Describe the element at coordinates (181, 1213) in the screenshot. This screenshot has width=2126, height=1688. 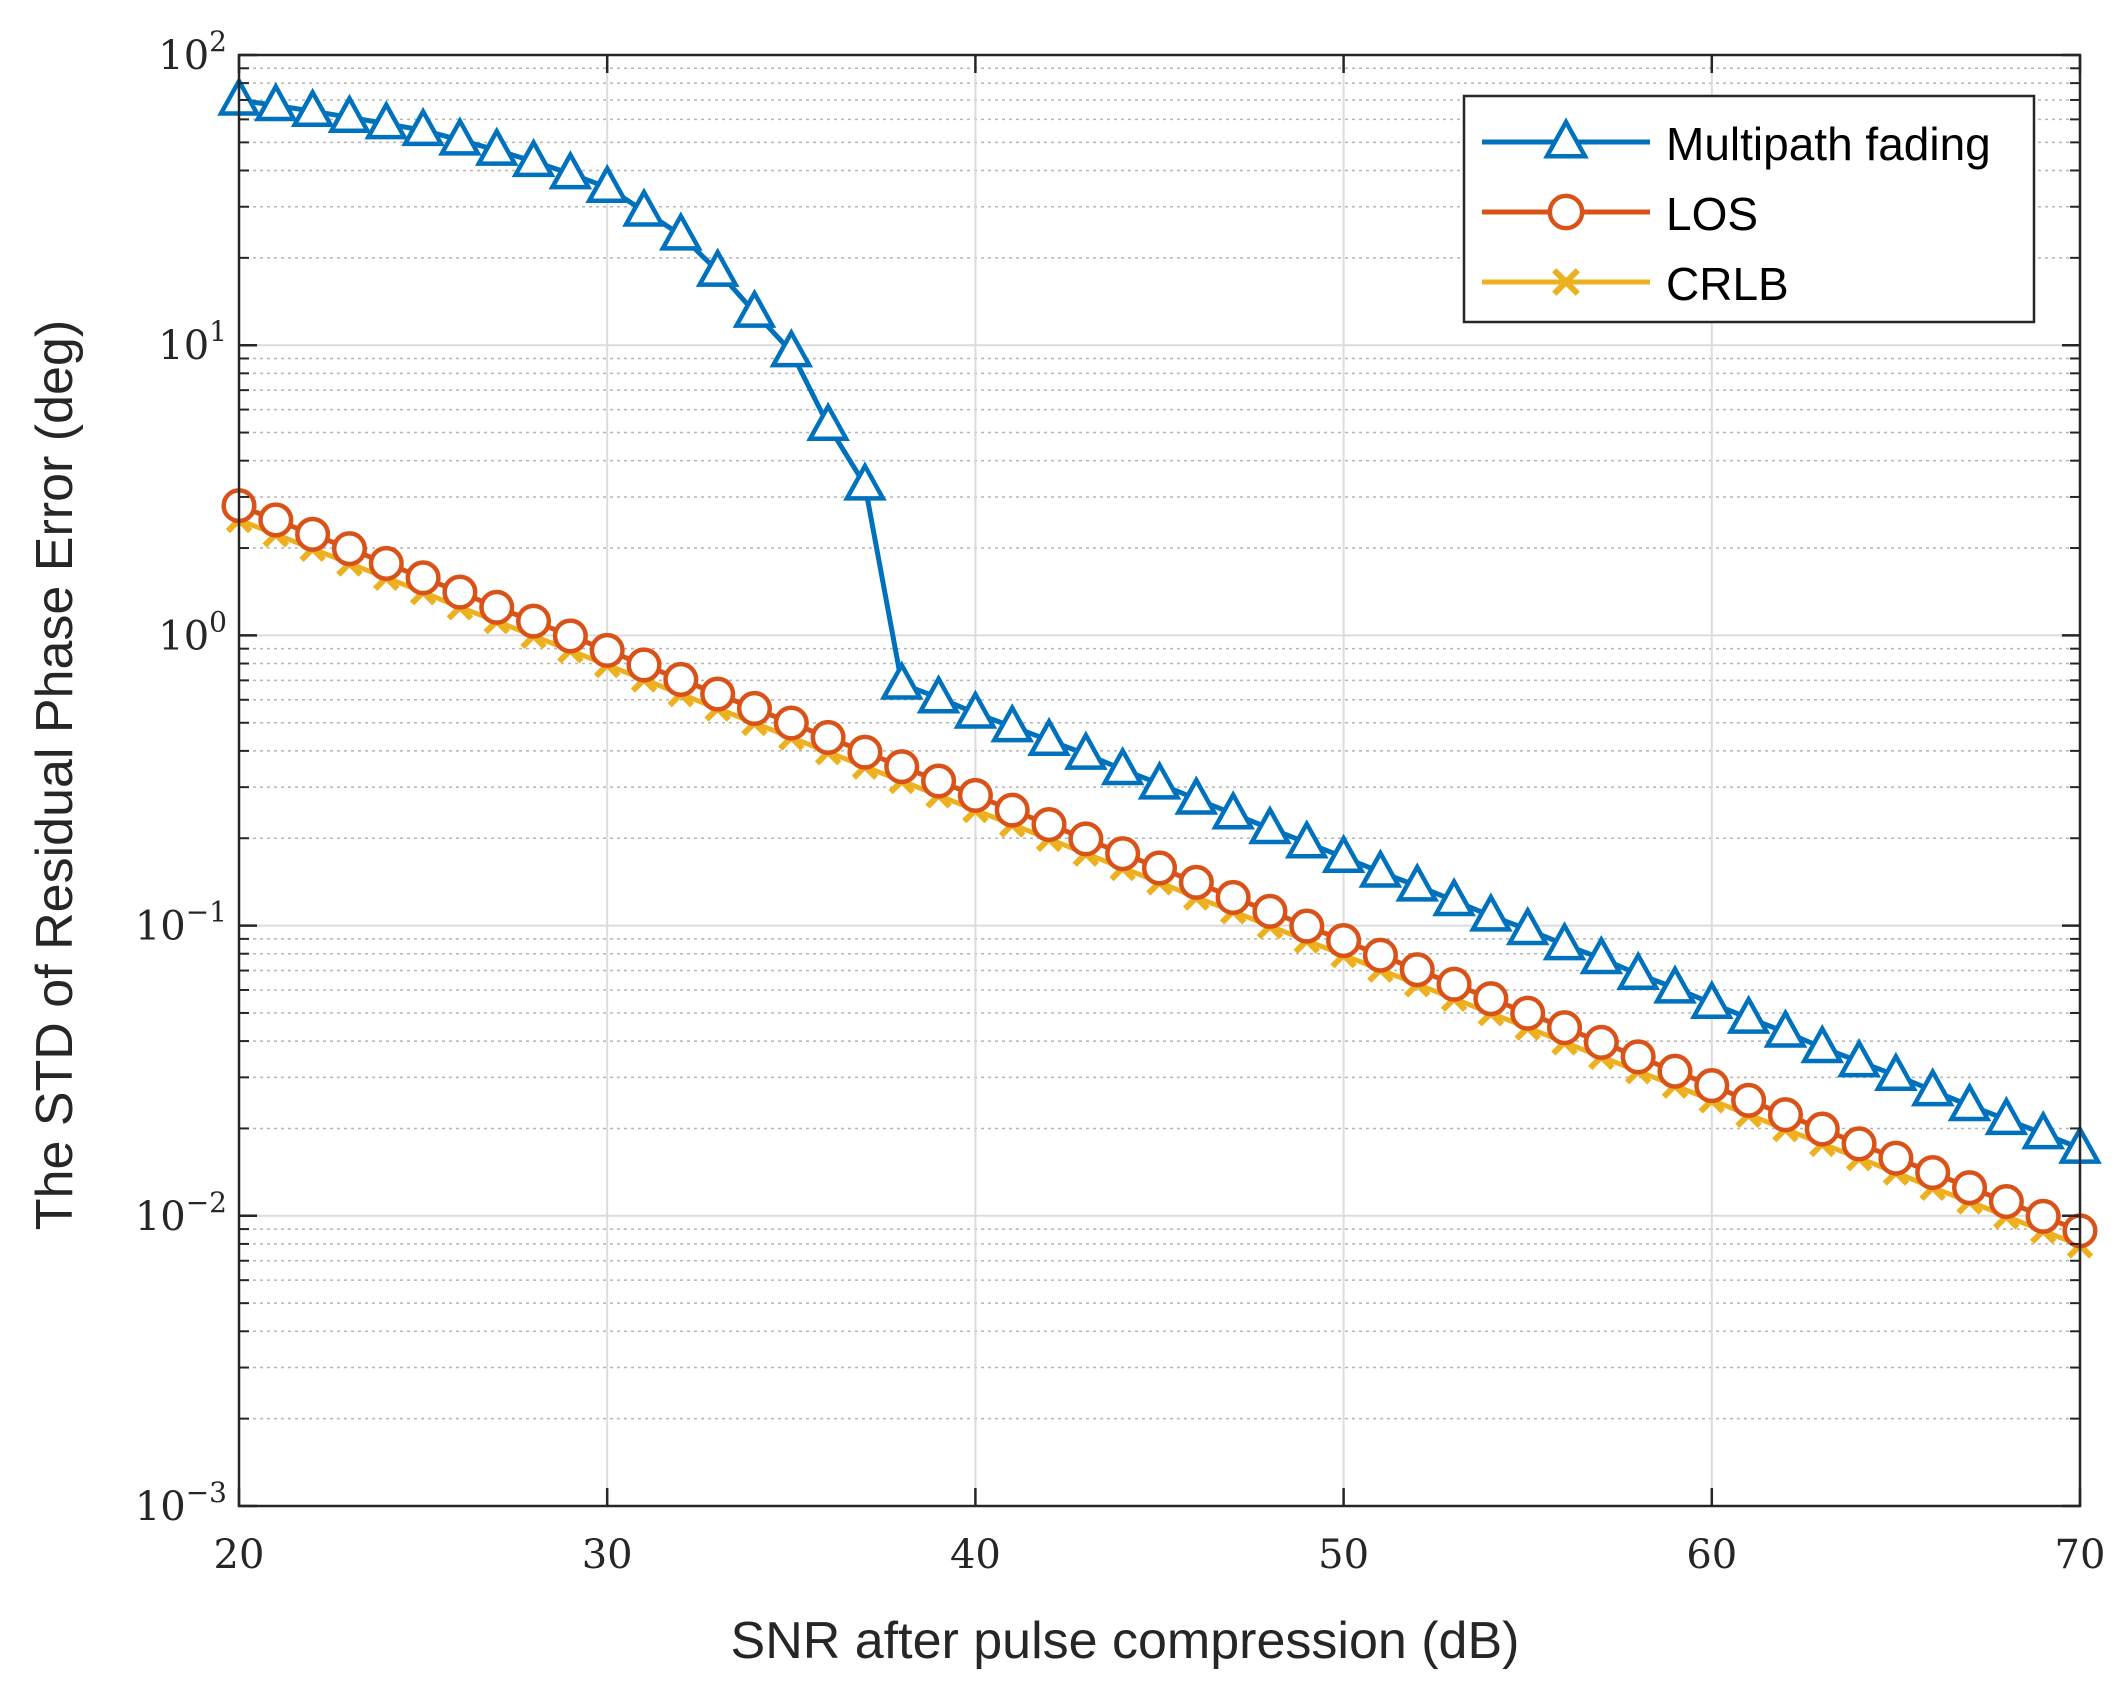
I see `y-tick-label: 10⁻²` at that location.